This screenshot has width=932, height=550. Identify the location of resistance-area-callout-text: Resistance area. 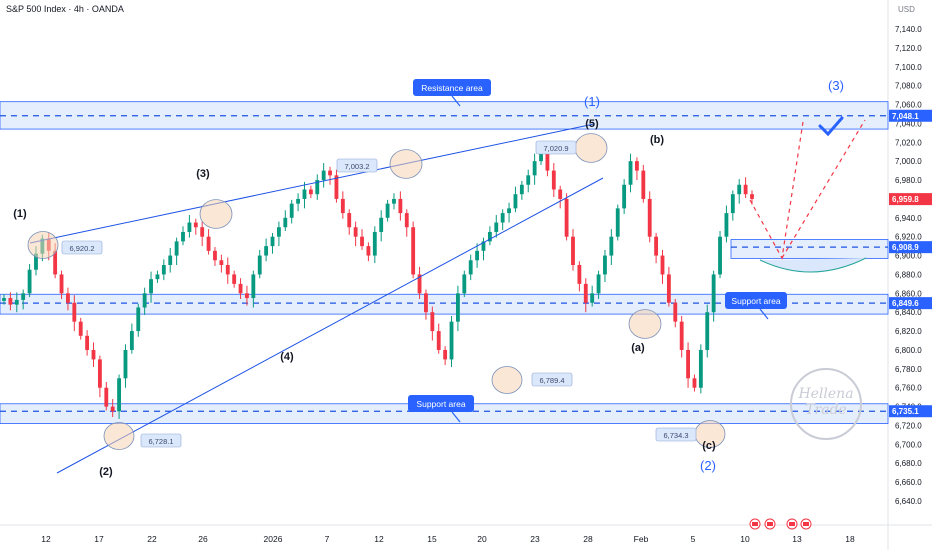
(452, 88).